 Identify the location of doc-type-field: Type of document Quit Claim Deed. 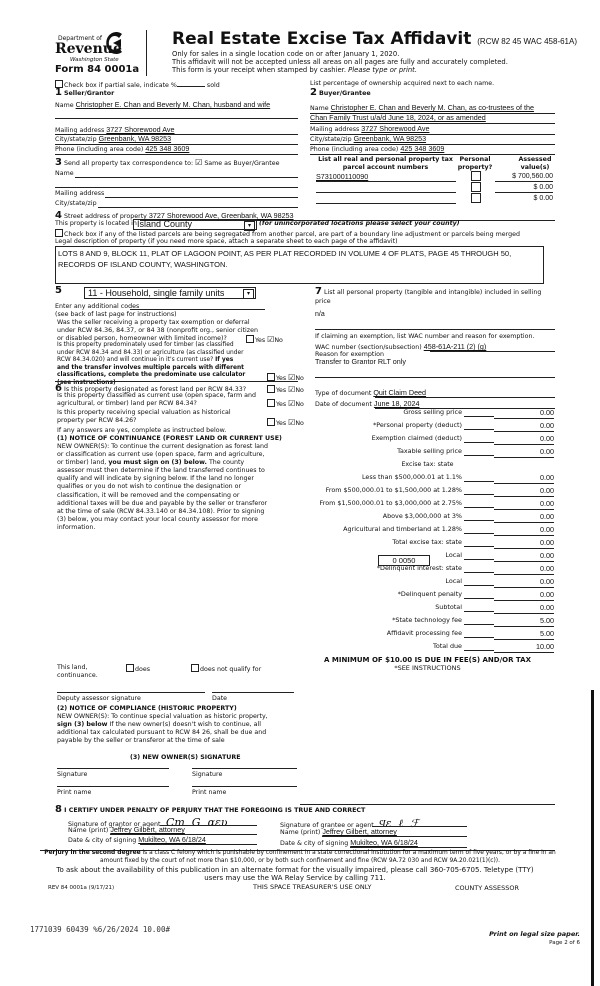
(370, 393).